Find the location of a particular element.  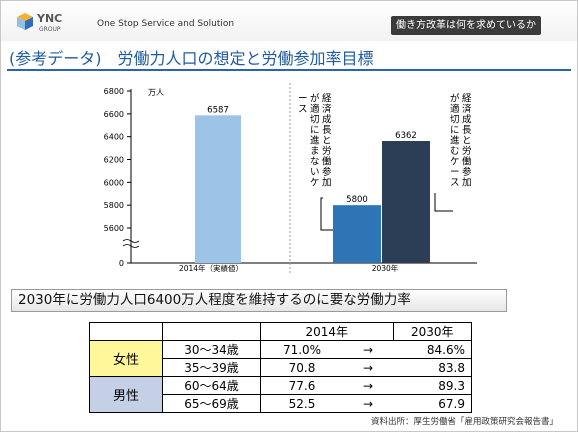

y-tick-label: 6400 is located at coordinates (114, 137).